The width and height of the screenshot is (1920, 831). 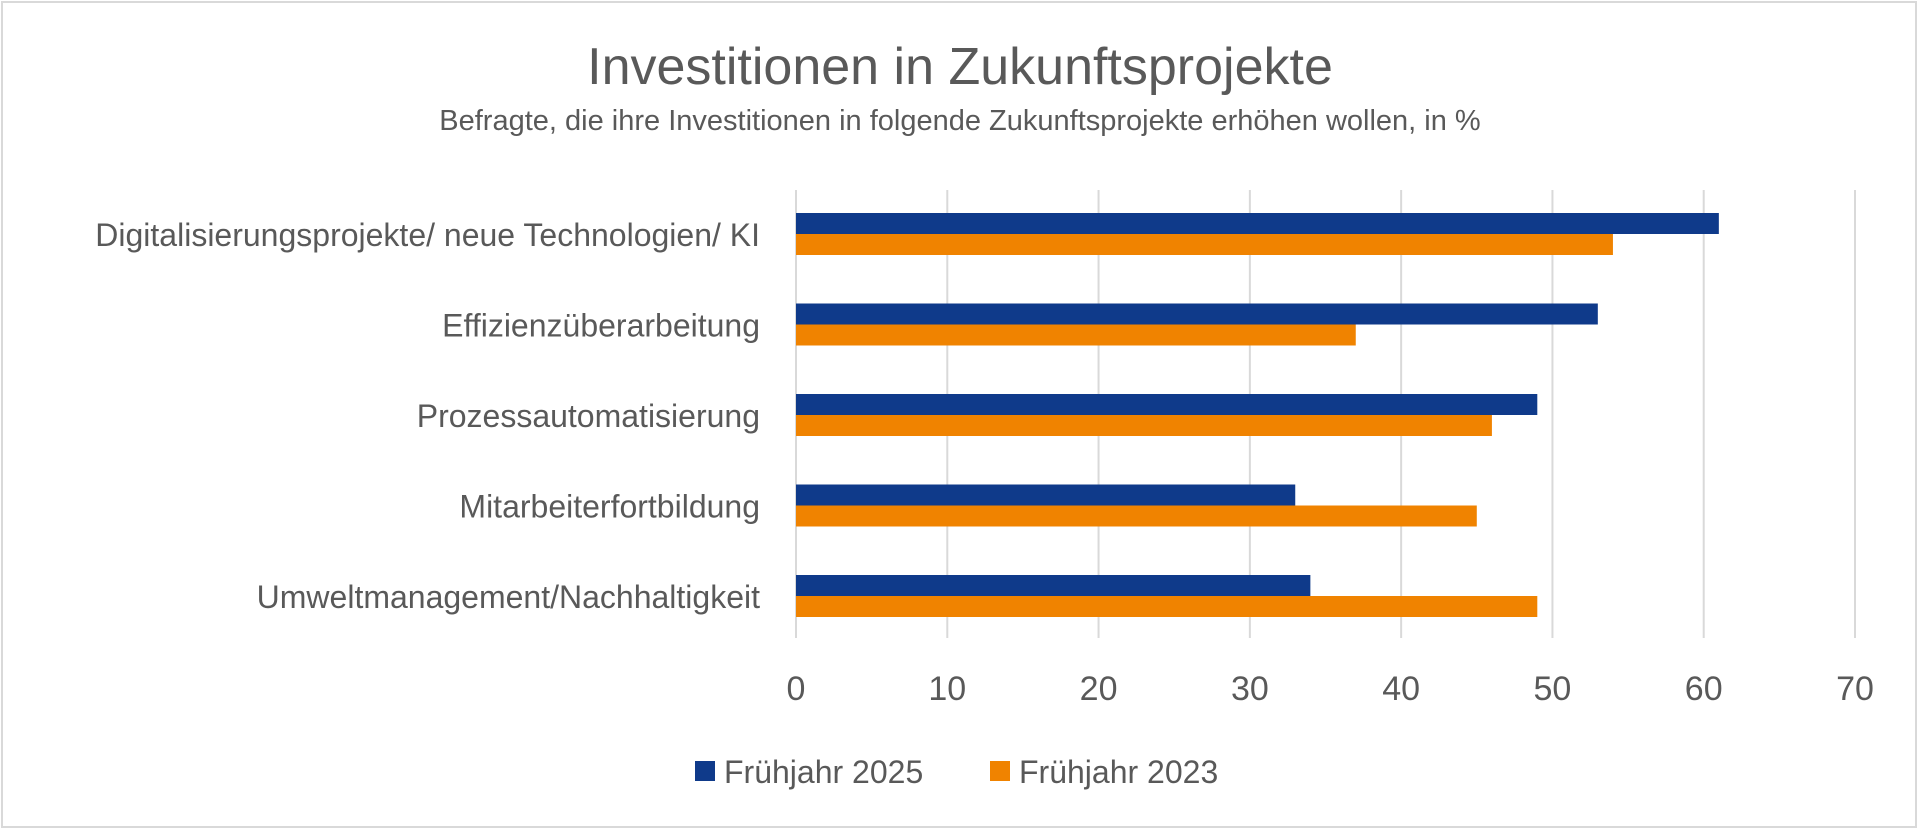 What do you see at coordinates (1330, 689) in the screenshot?
I see `x-tick-labels: 0 10 20 30 40 50 60 70` at bounding box center [1330, 689].